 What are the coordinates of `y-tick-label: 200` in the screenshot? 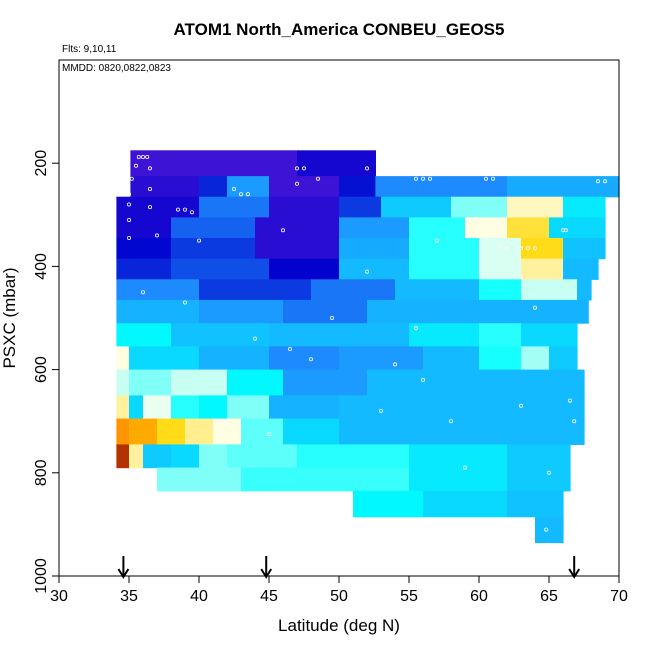 It's located at (41, 163).